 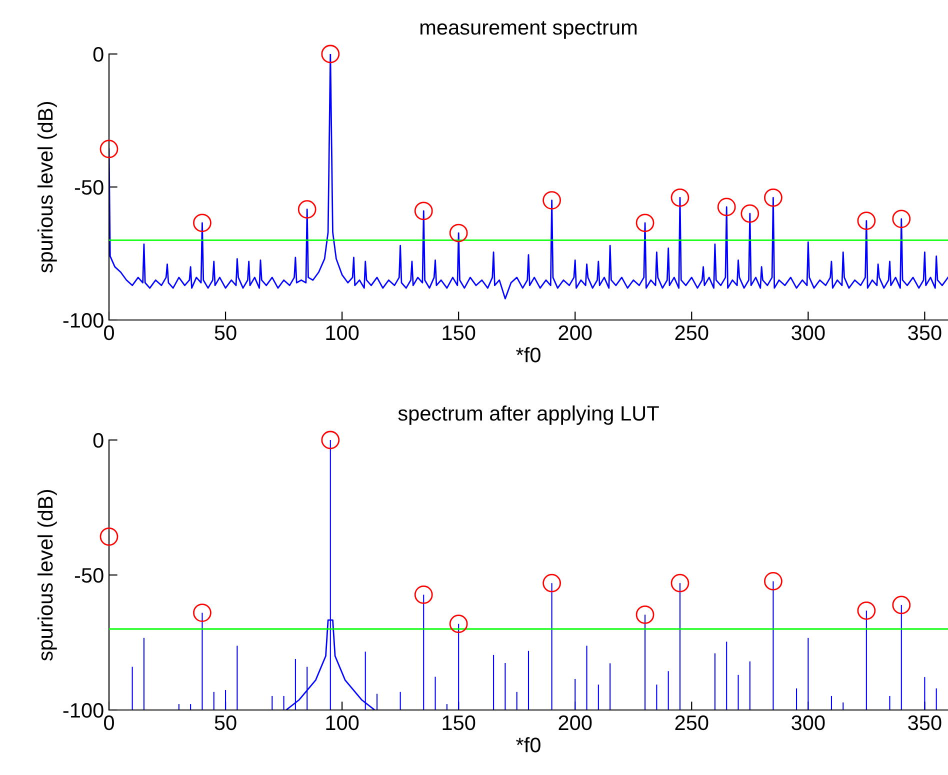 What do you see at coordinates (528, 415) in the screenshot?
I see `chart-title: spectrum after applying LUT` at bounding box center [528, 415].